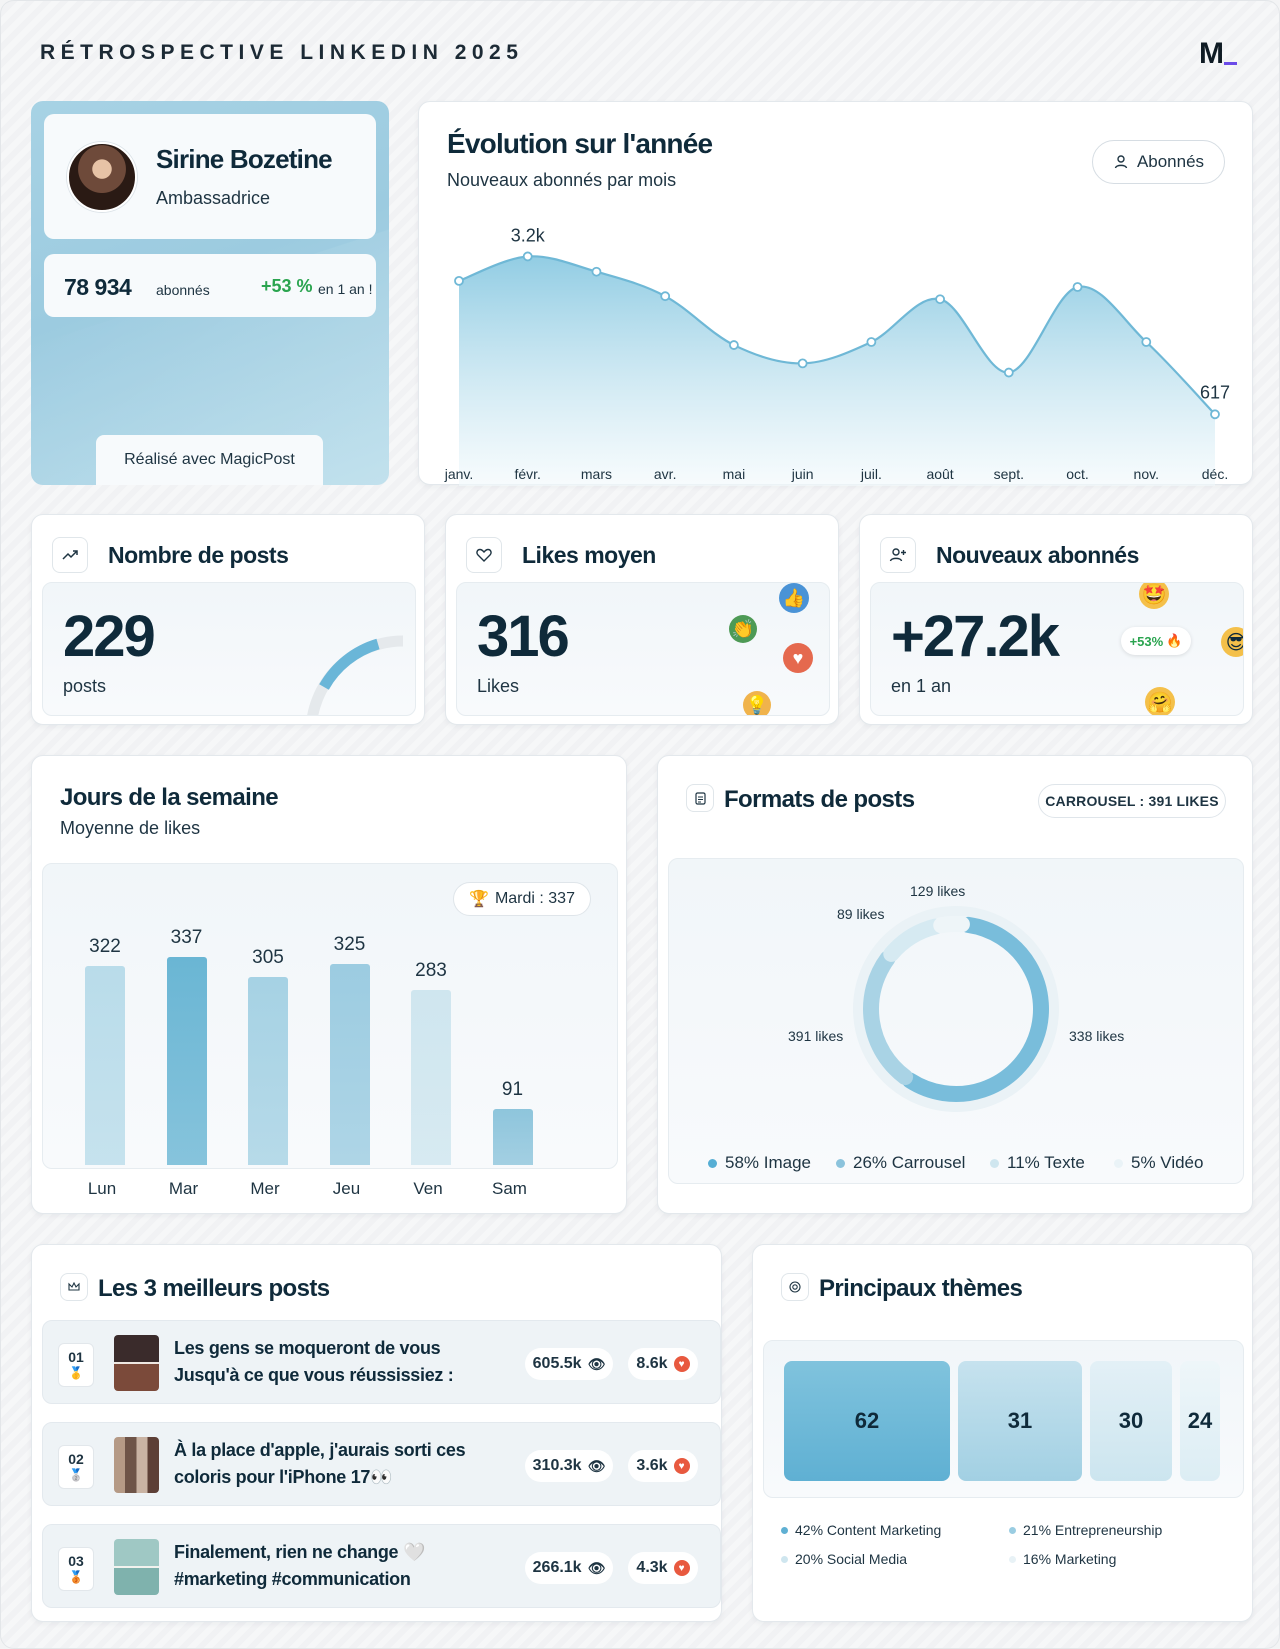 This screenshot has width=1280, height=1649. Describe the element at coordinates (98, 287) in the screenshot. I see `follower-count: 78 934` at that location.